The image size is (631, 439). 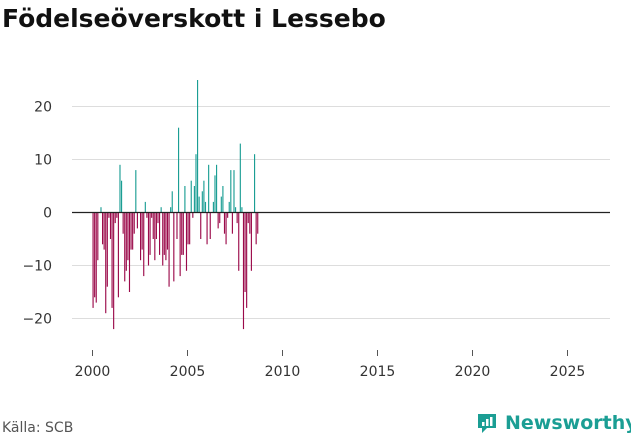 What do you see at coordinates (38, 428) in the screenshot?
I see `source-label: Källa: SCB` at bounding box center [38, 428].